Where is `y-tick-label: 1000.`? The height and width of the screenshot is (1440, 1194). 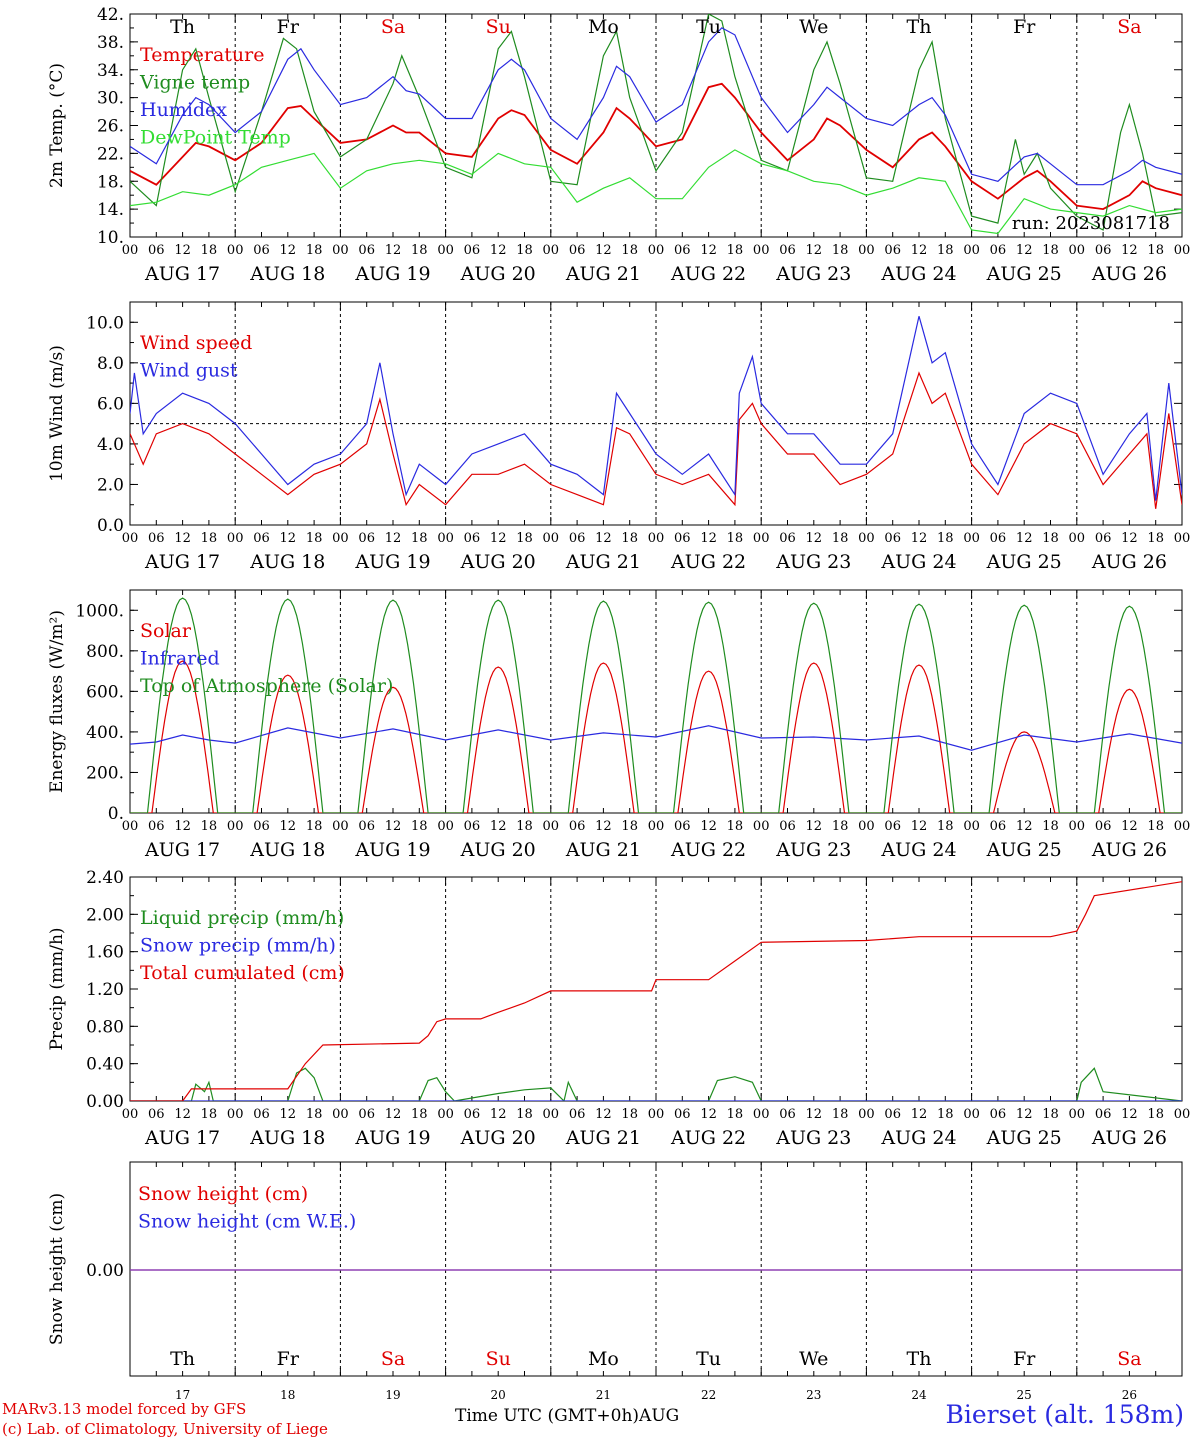 y-tick-label: 1000. is located at coordinates (99, 611).